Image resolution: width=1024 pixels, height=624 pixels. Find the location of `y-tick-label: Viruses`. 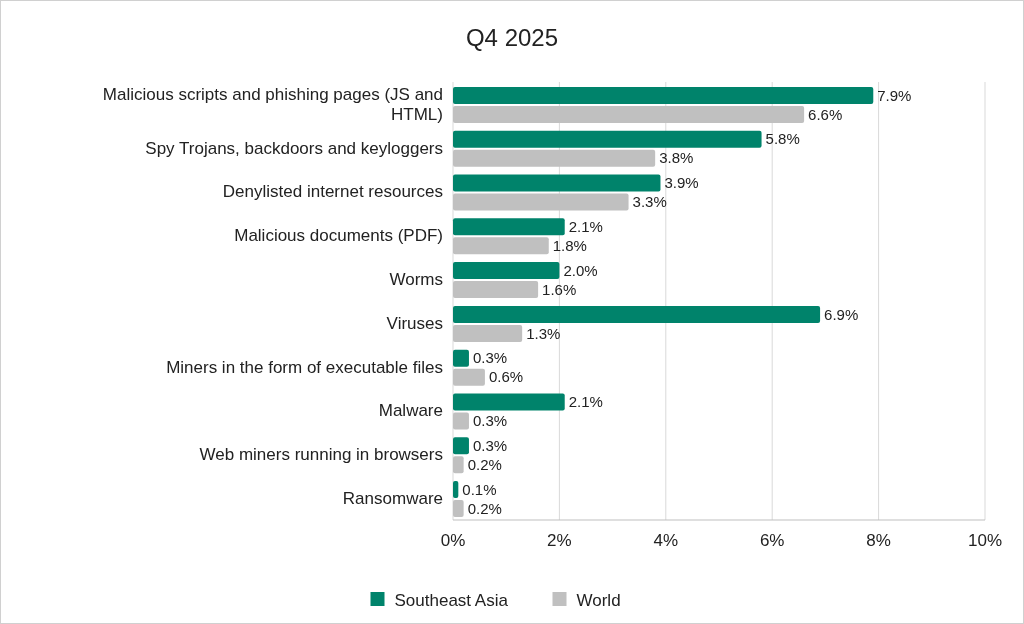

y-tick-label: Viruses is located at coordinates (414, 323).